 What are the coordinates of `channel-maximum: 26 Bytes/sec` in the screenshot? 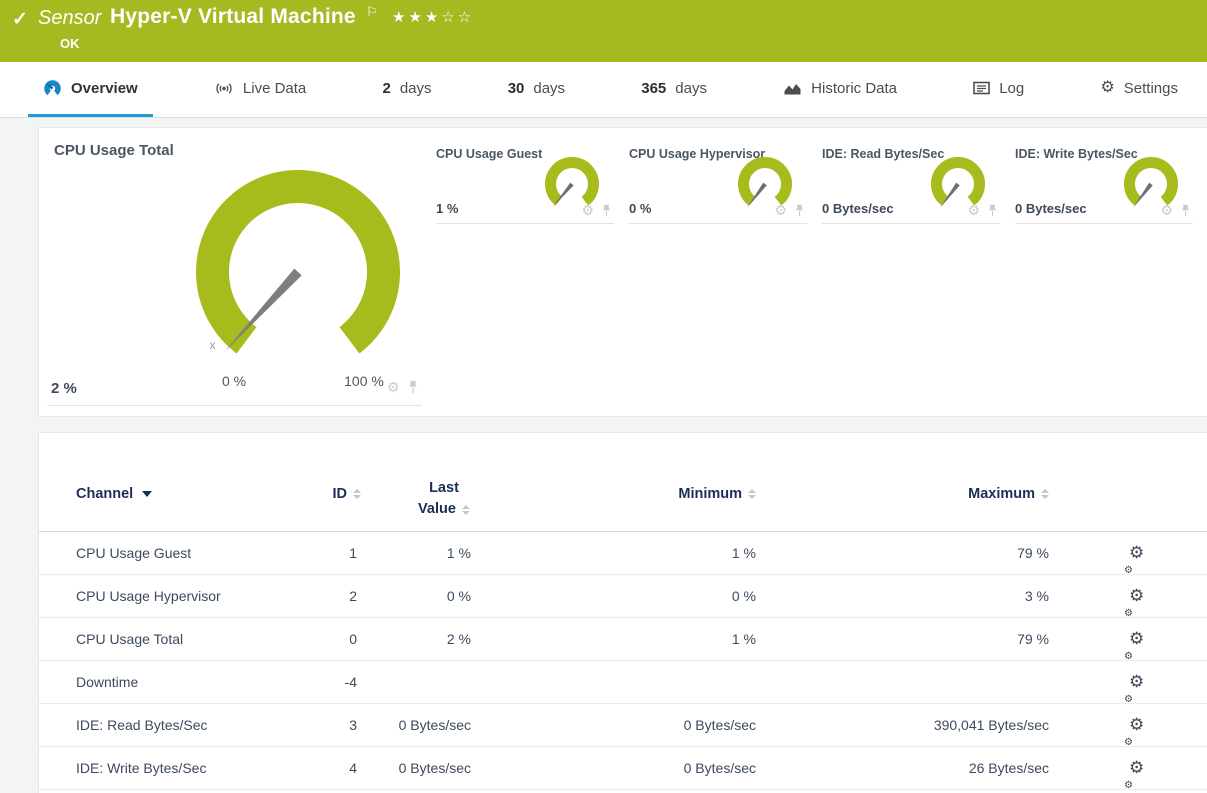 It's located at (1008, 768).